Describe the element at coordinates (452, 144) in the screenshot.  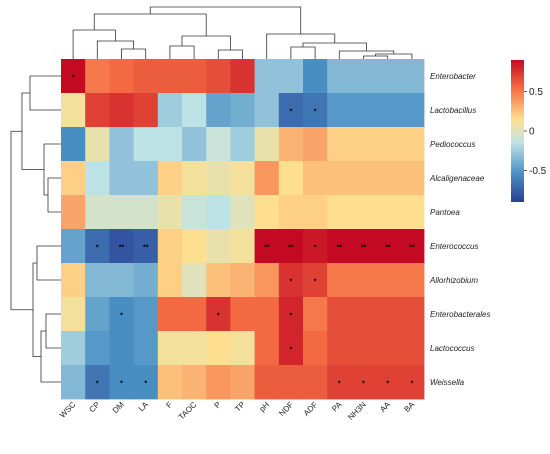
I see `row-label: Pediococcus` at that location.